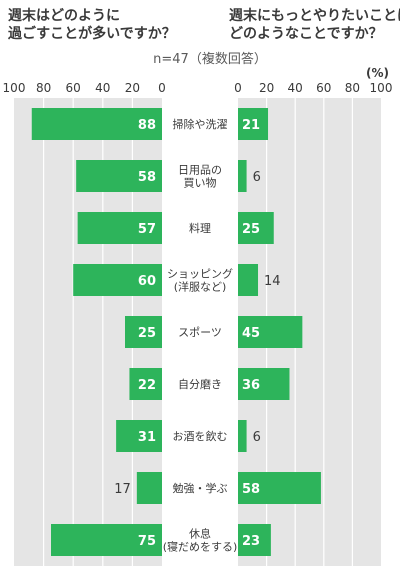 This screenshot has height=584, width=400. What do you see at coordinates (200, 534) in the screenshot?
I see `category-label: 休息` at bounding box center [200, 534].